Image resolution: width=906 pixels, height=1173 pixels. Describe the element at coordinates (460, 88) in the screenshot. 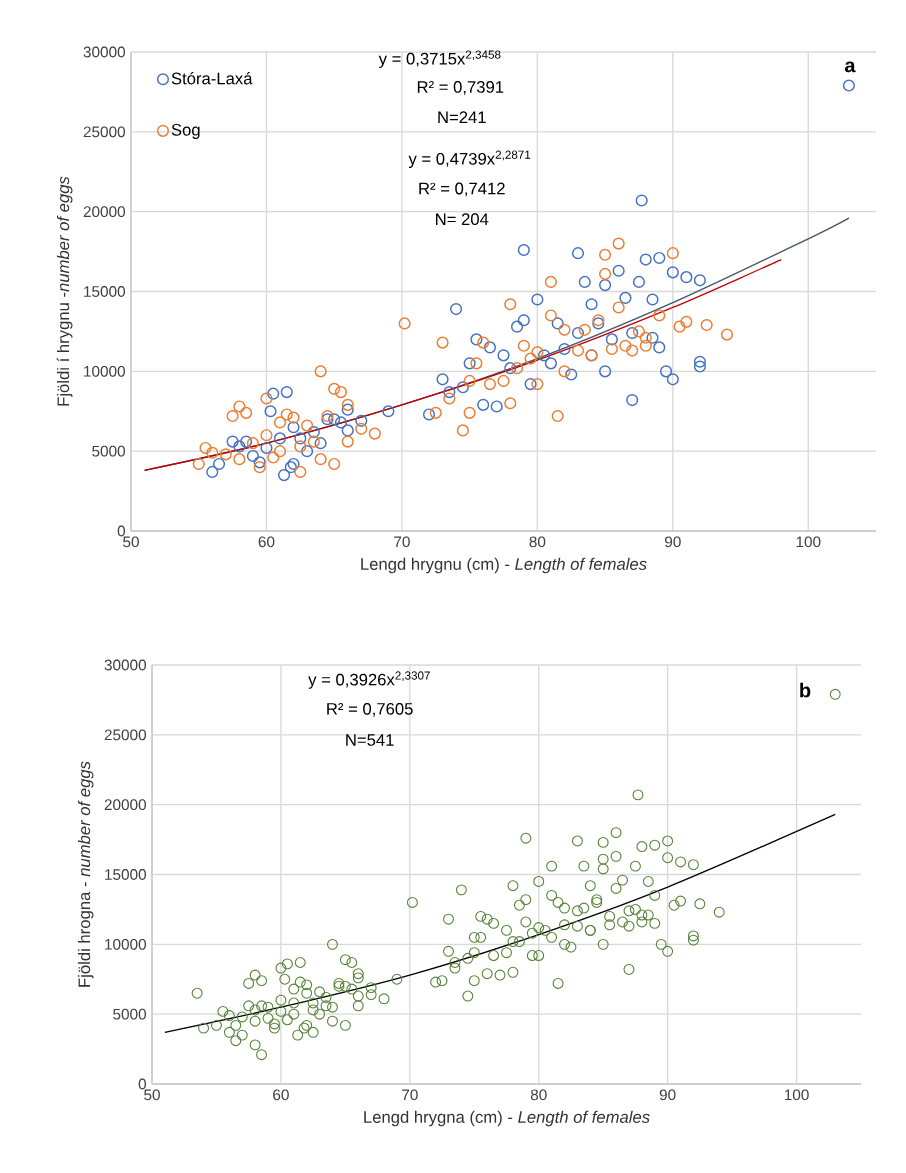

I see `annotation: R² = 0,7391` at that location.